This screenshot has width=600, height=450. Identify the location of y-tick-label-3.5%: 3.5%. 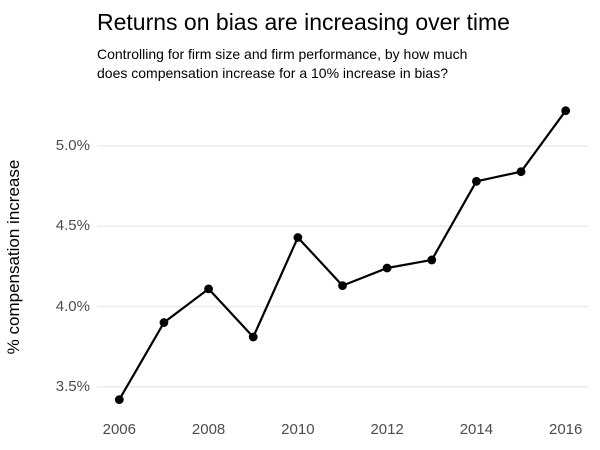
(72, 386).